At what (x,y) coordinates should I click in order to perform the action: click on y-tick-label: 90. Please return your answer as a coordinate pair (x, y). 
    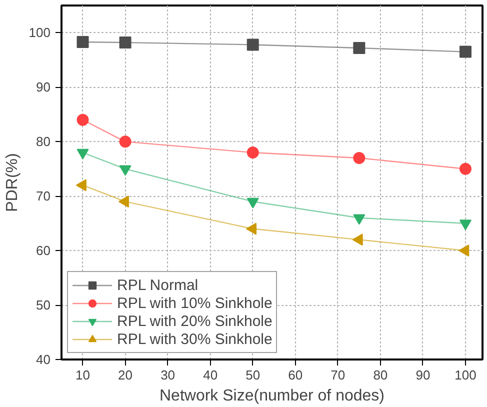
    Looking at the image, I should click on (43, 87).